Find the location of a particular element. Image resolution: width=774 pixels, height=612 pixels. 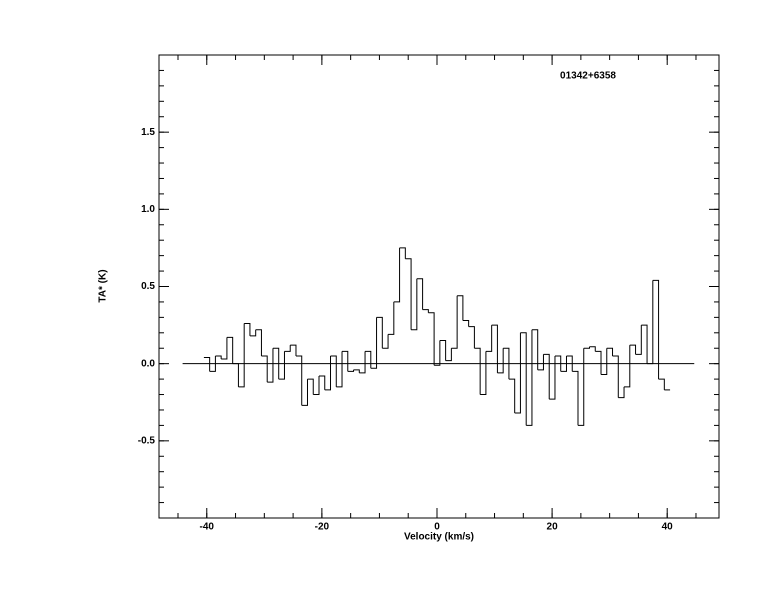

y-axis-label: TA* (K) is located at coordinates (103, 285).